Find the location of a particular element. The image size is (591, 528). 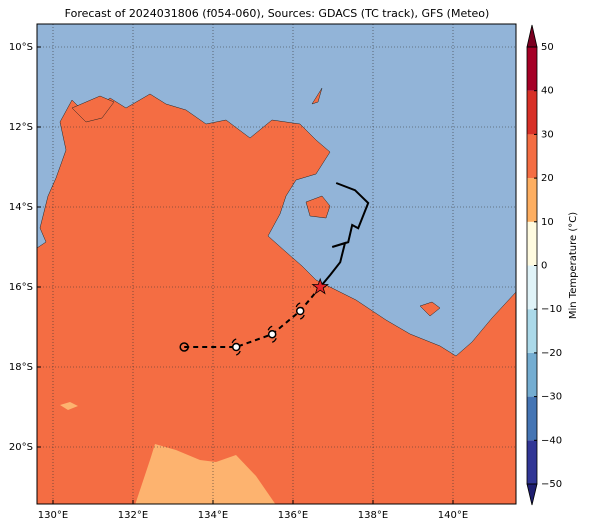

y-tick-label: 12°S is located at coordinates (21, 127).